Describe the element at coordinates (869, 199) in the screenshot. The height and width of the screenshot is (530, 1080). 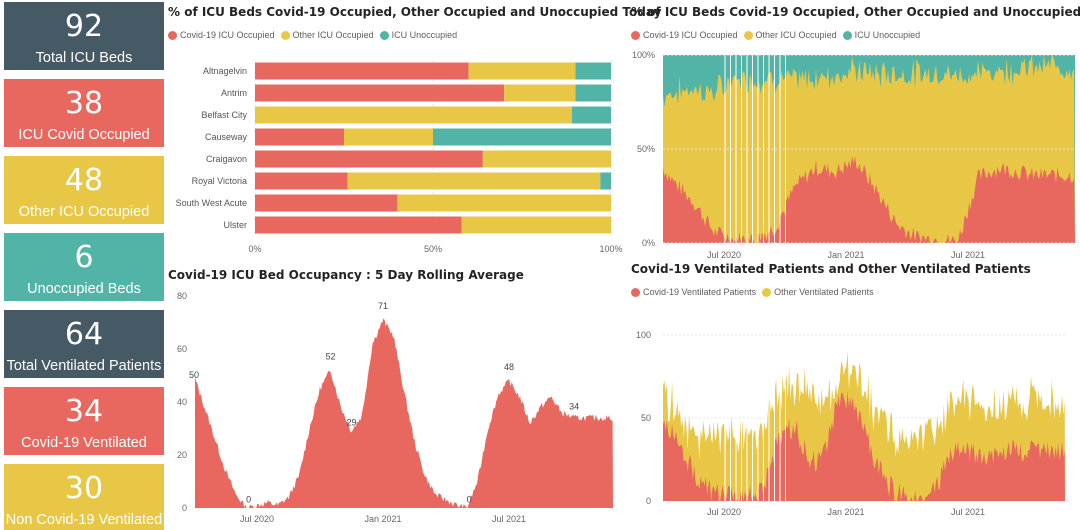
I see `area-series-covid` at that location.